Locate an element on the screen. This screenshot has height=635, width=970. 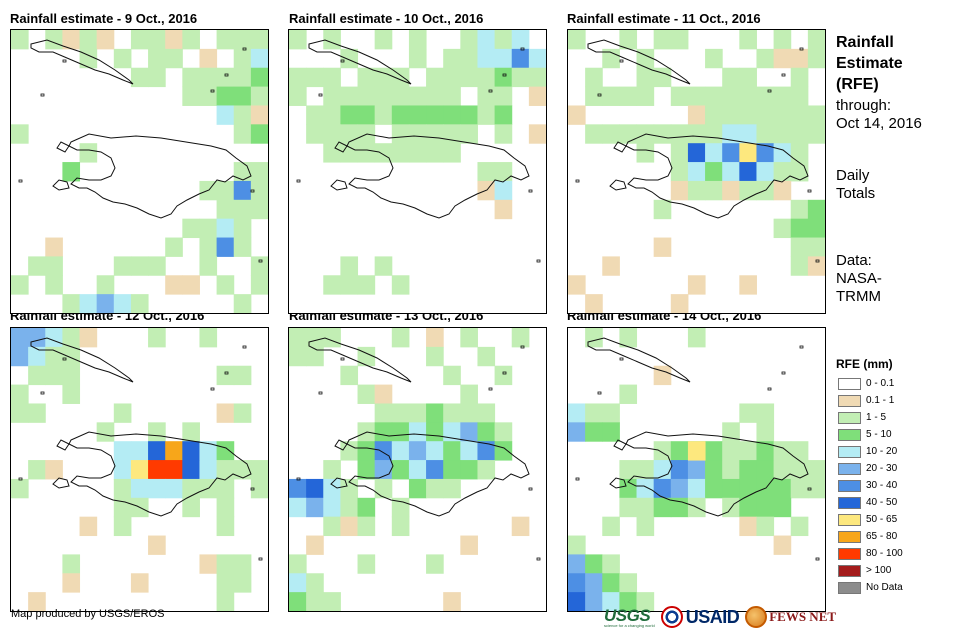
legend-label: 1 - 5 is located at coordinates (876, 417).